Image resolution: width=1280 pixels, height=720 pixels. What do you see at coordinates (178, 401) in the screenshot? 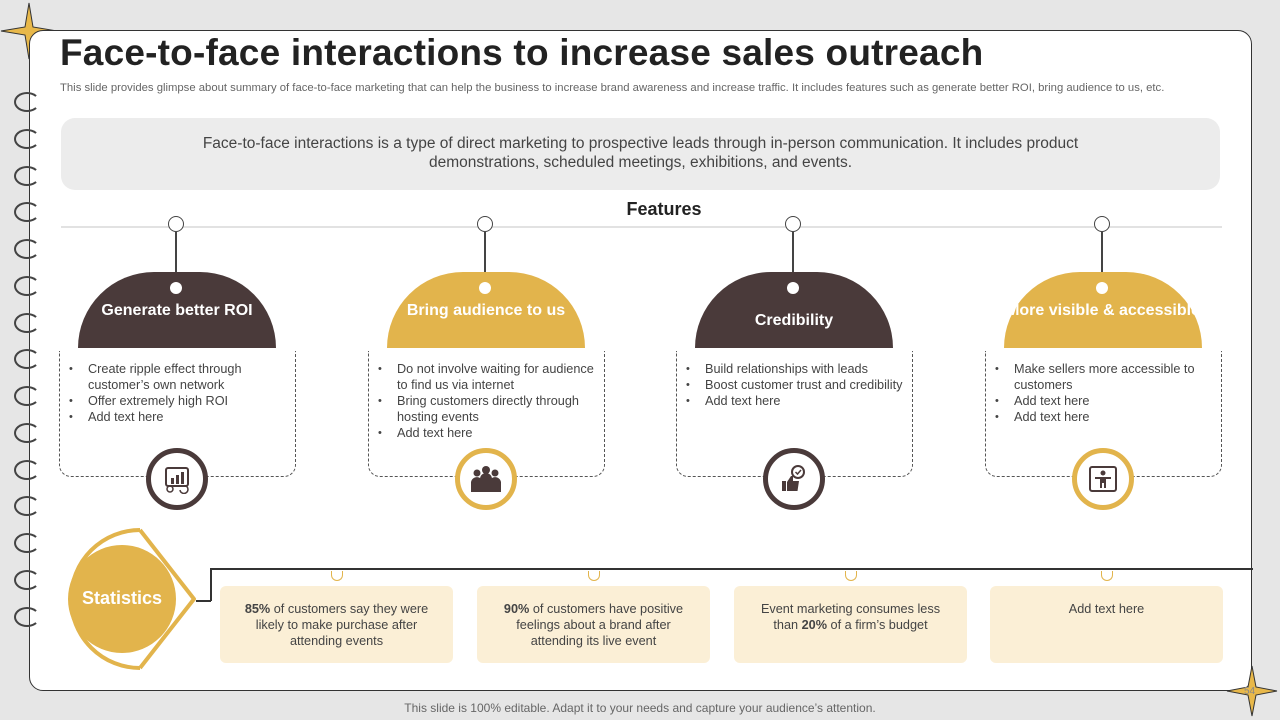
I see `bullet-item: Offer extremely high ROI` at bounding box center [178, 401].